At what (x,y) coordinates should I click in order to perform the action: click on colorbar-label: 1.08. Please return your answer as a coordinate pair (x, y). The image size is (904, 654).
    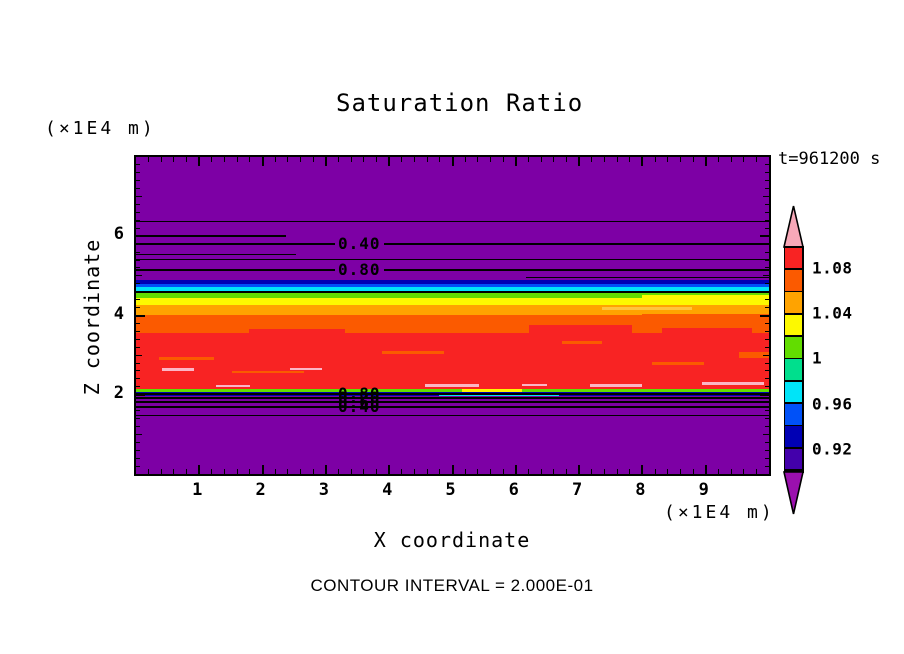
    Looking at the image, I should click on (832, 268).